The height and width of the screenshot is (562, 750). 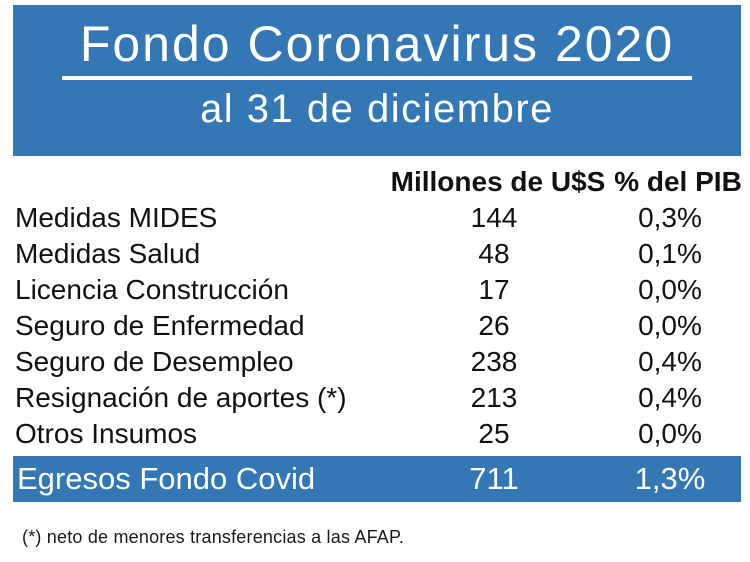 I want to click on table-column-headers: Millones de U$S % del PIB, so click(x=377, y=181).